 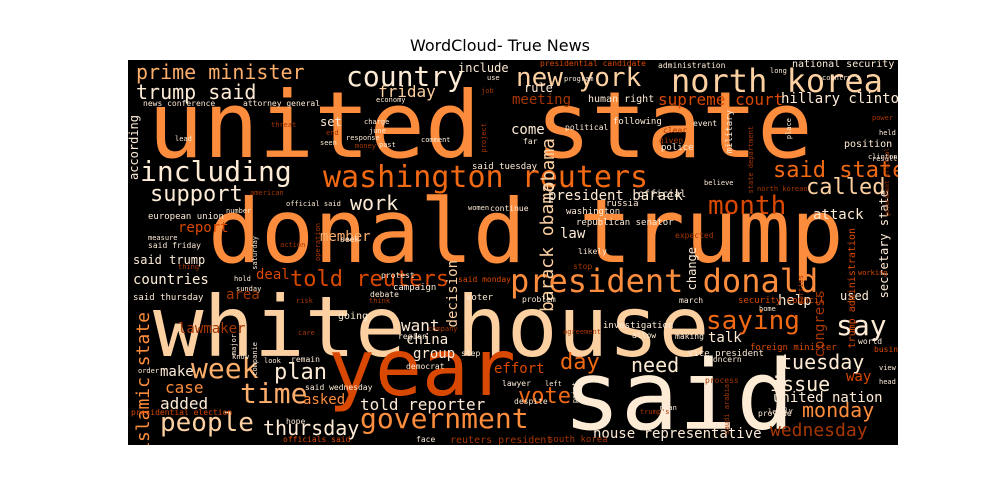 I want to click on word-cloud-term: state department, so click(x=751, y=160).